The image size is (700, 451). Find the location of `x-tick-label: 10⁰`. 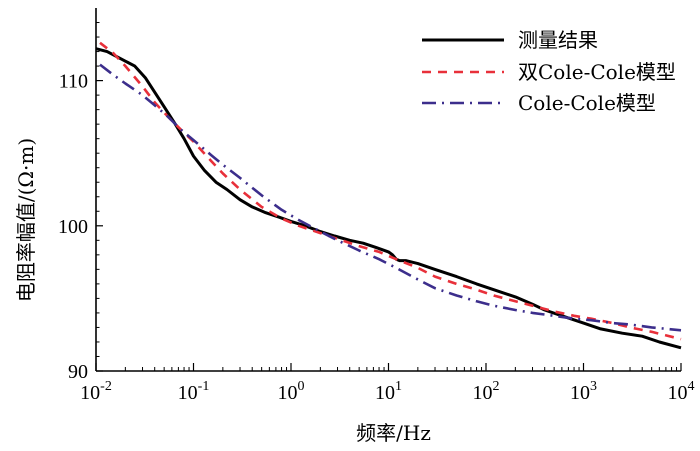

x-tick-label: 10⁰ is located at coordinates (291, 391).